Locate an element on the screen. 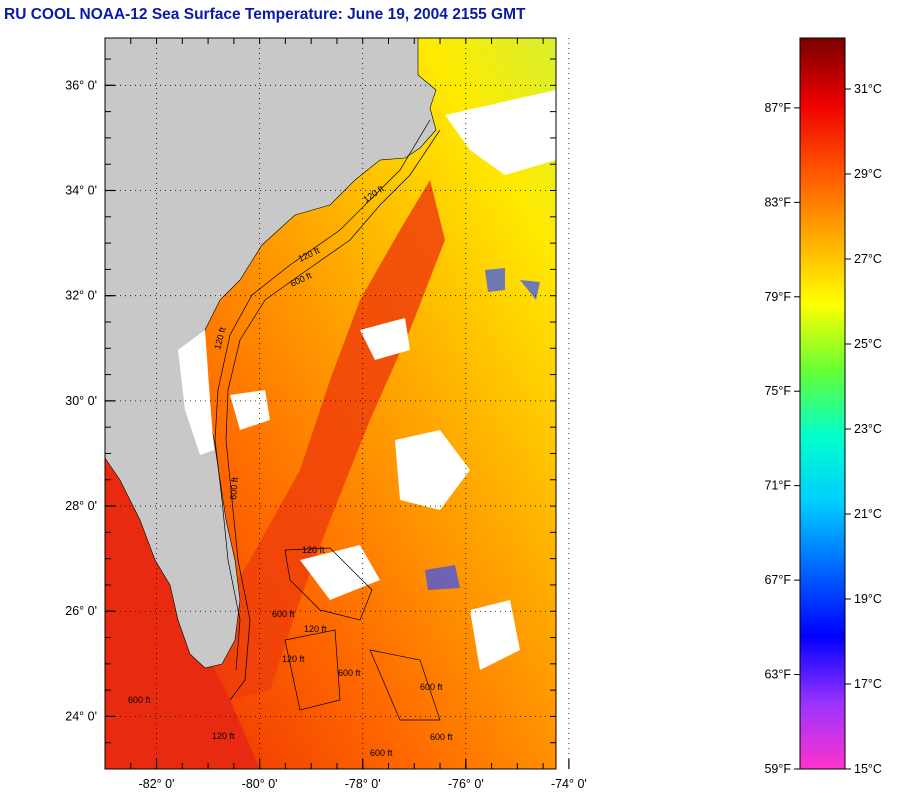  lon-tick-label: -82° 0' is located at coordinates (157, 784).